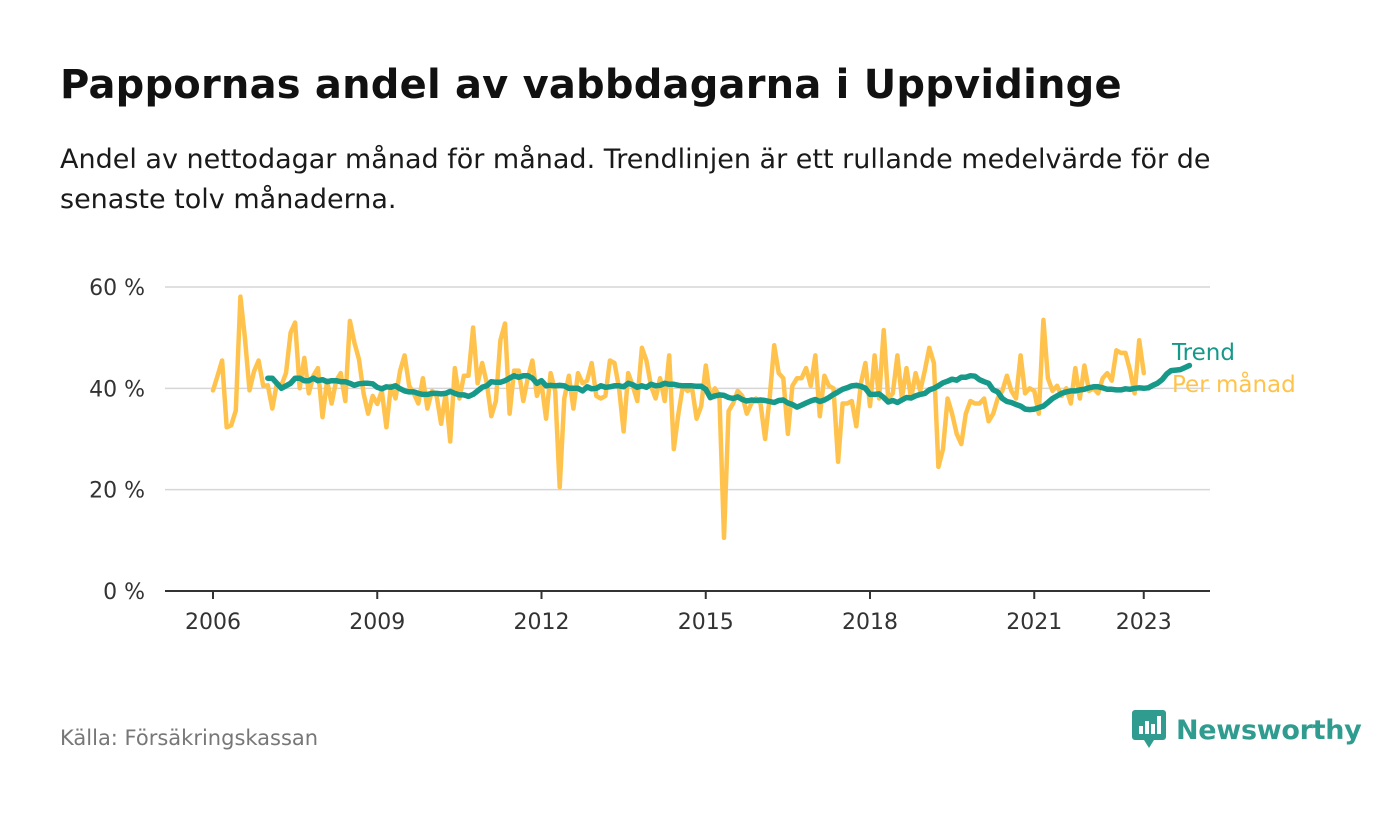  Describe the element at coordinates (1144, 622) in the screenshot. I see `x-tick-label: 2023` at that location.